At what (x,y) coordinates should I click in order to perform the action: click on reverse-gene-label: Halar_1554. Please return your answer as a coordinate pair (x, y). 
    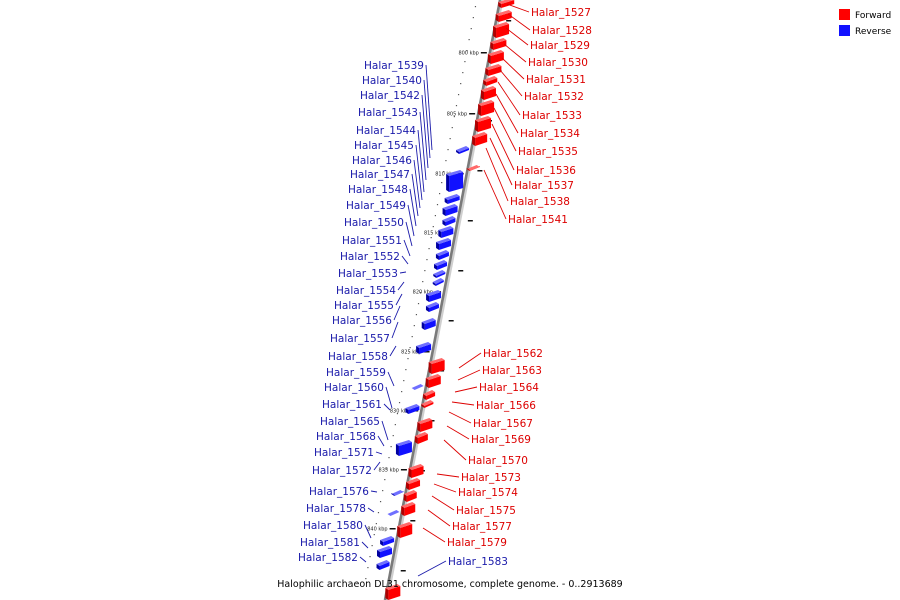
    Looking at the image, I should click on (366, 291).